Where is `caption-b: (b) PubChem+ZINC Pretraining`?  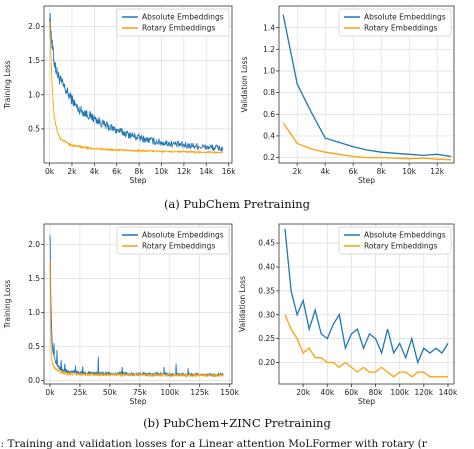 caption-b: (b) PubChem+ZINC Pretraining is located at coordinates (237, 423).